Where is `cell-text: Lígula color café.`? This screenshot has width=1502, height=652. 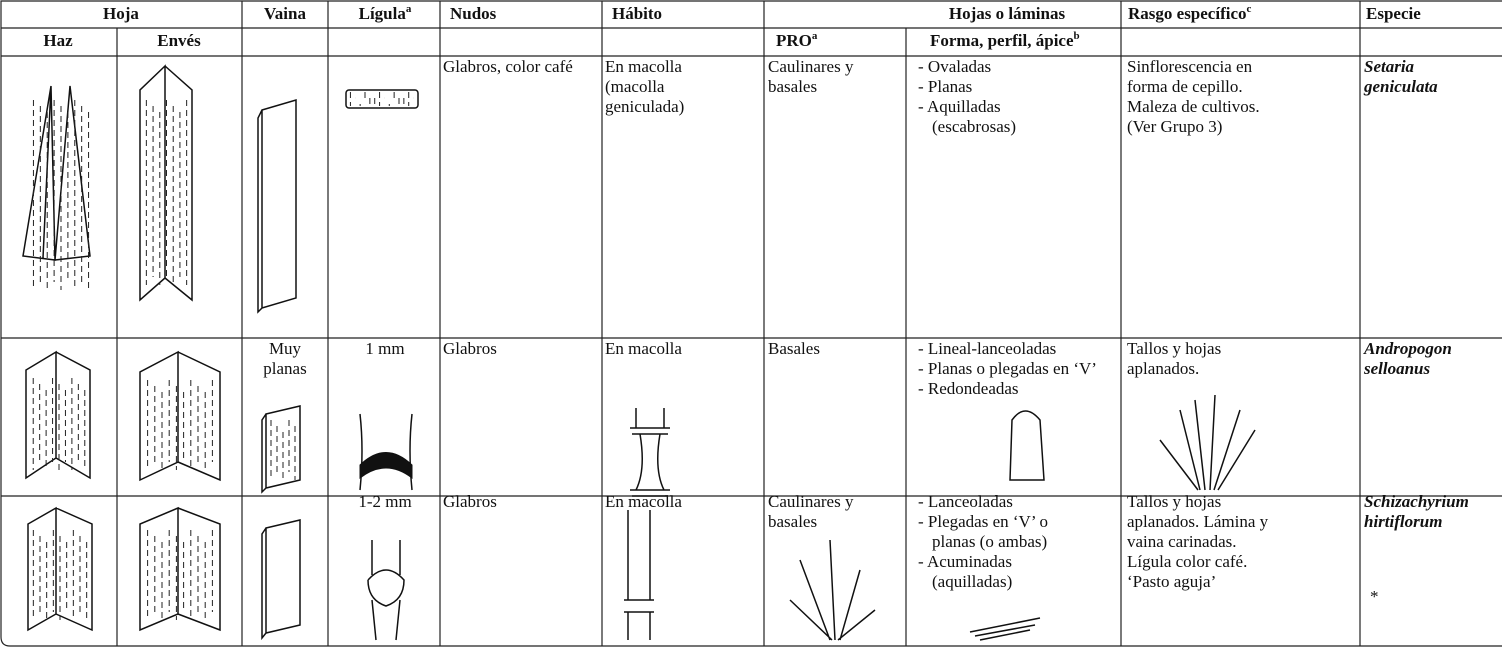 cell-text: Lígula color café. is located at coordinates (1187, 561).